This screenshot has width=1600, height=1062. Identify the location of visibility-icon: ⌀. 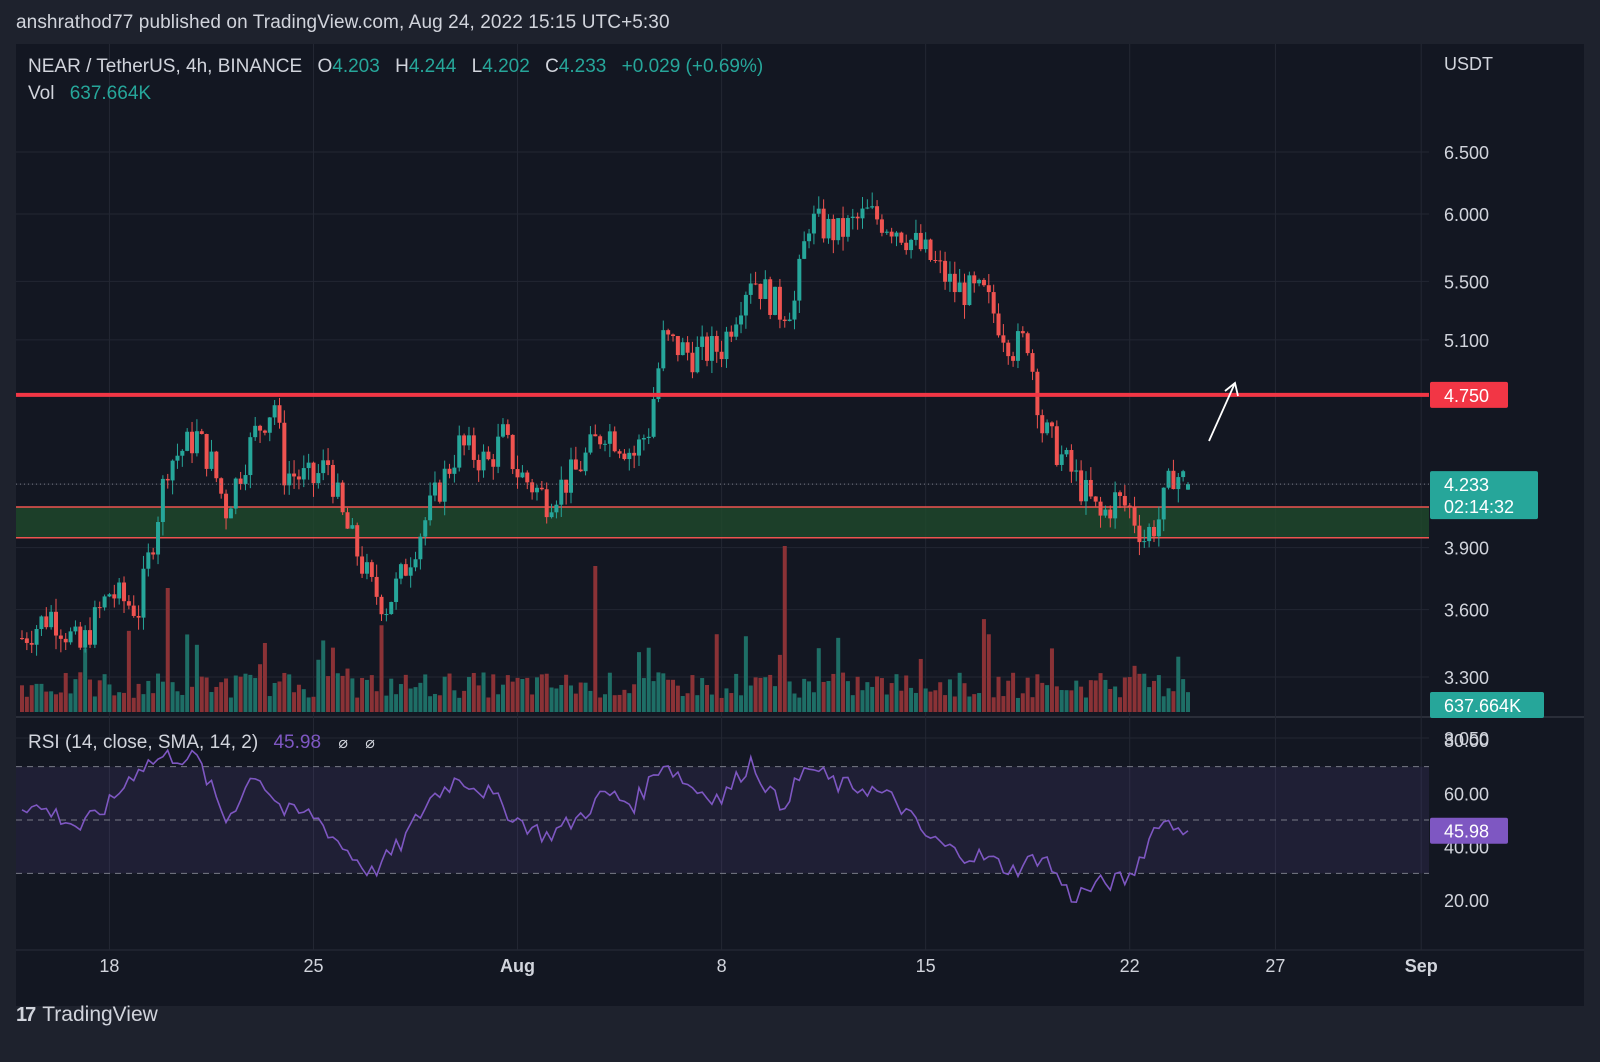
(370, 743).